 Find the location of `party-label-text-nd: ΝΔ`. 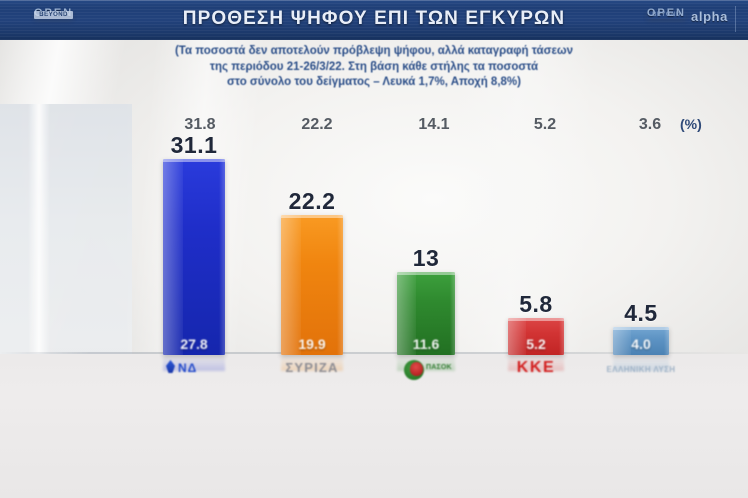

party-label-text-nd: ΝΔ is located at coordinates (188, 368).